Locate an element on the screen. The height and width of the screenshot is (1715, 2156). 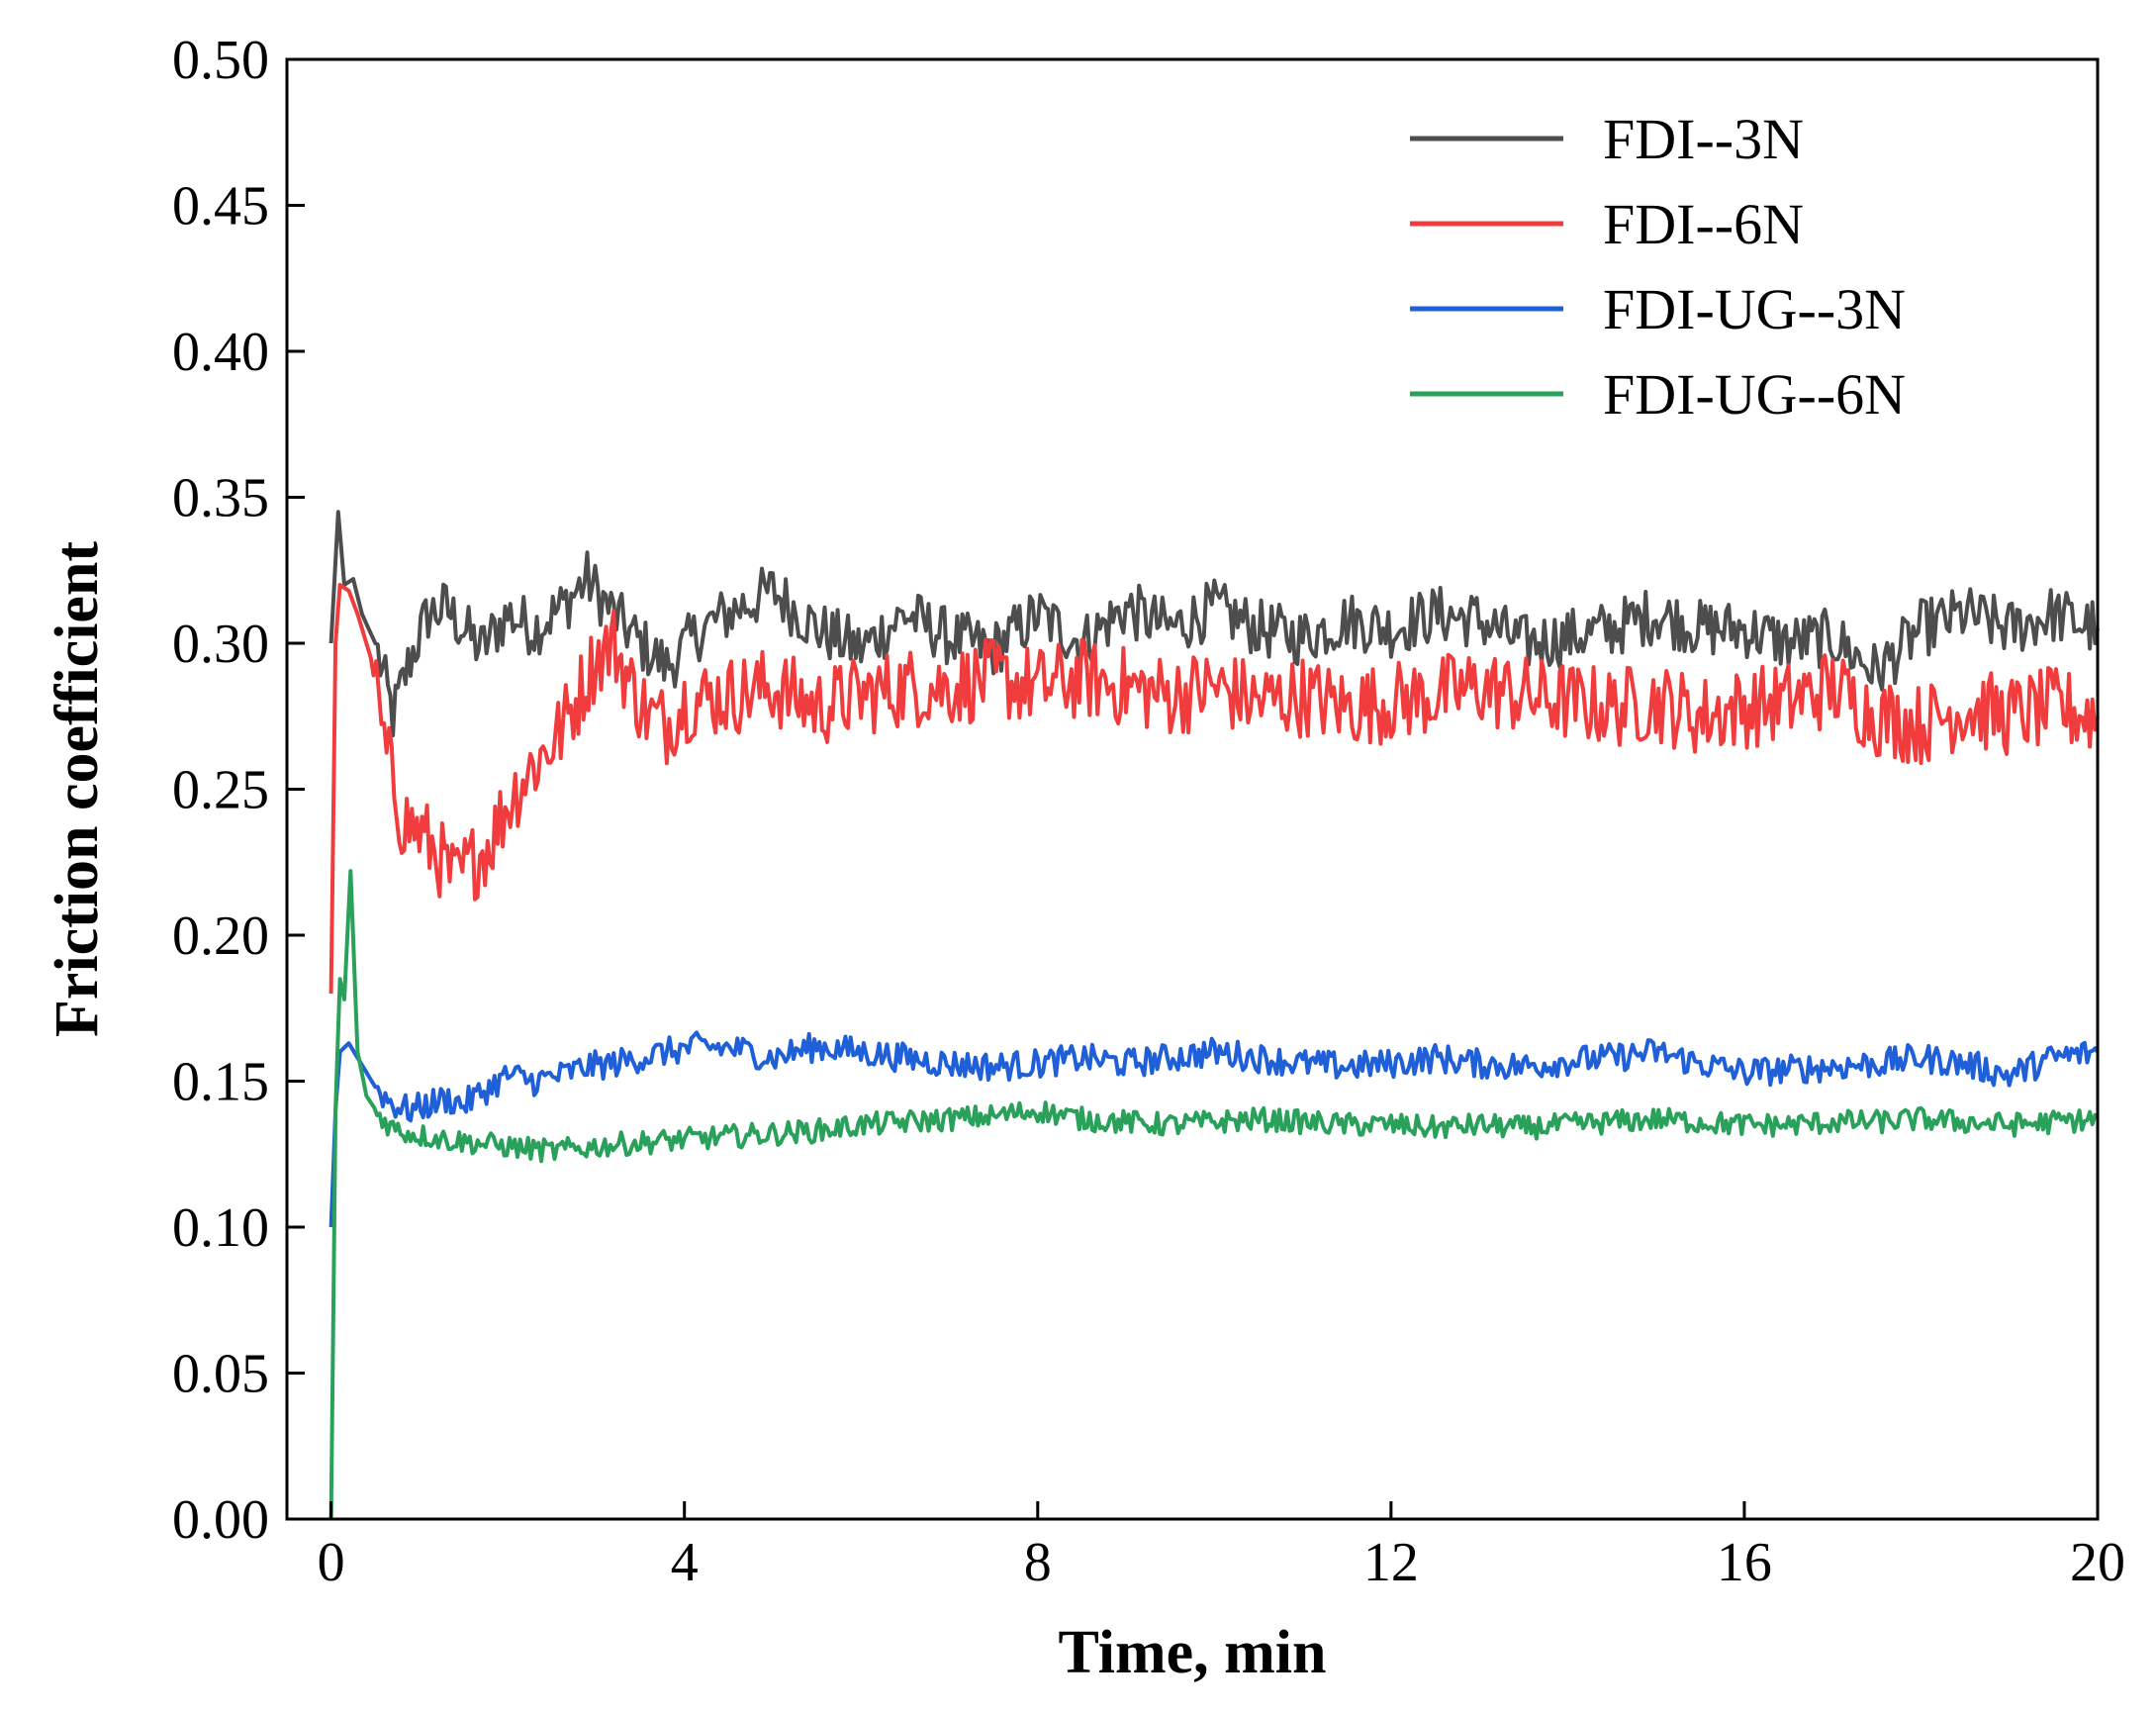
y-tick-label: 0.00 is located at coordinates (220, 1520).